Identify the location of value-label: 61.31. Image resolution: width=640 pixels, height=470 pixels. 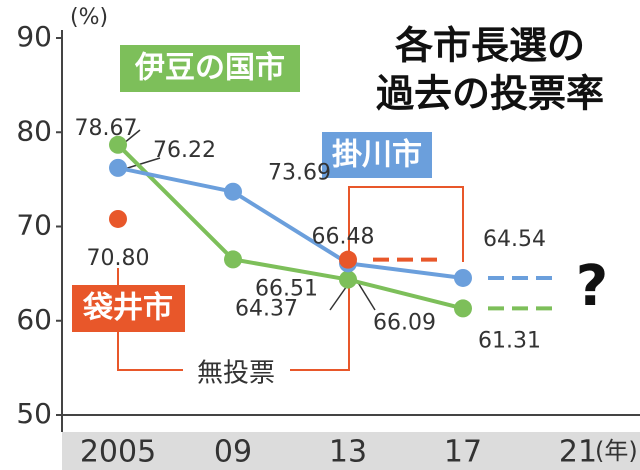
(509, 340).